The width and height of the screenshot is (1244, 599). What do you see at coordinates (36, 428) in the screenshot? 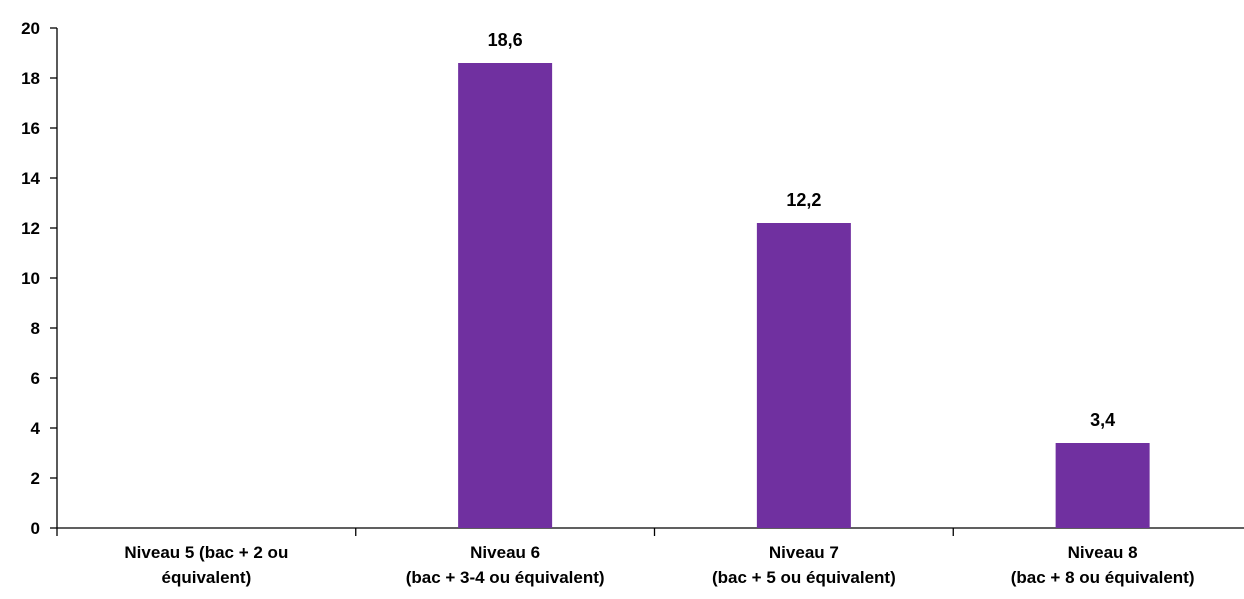
I see `y-tick-label: 4` at bounding box center [36, 428].